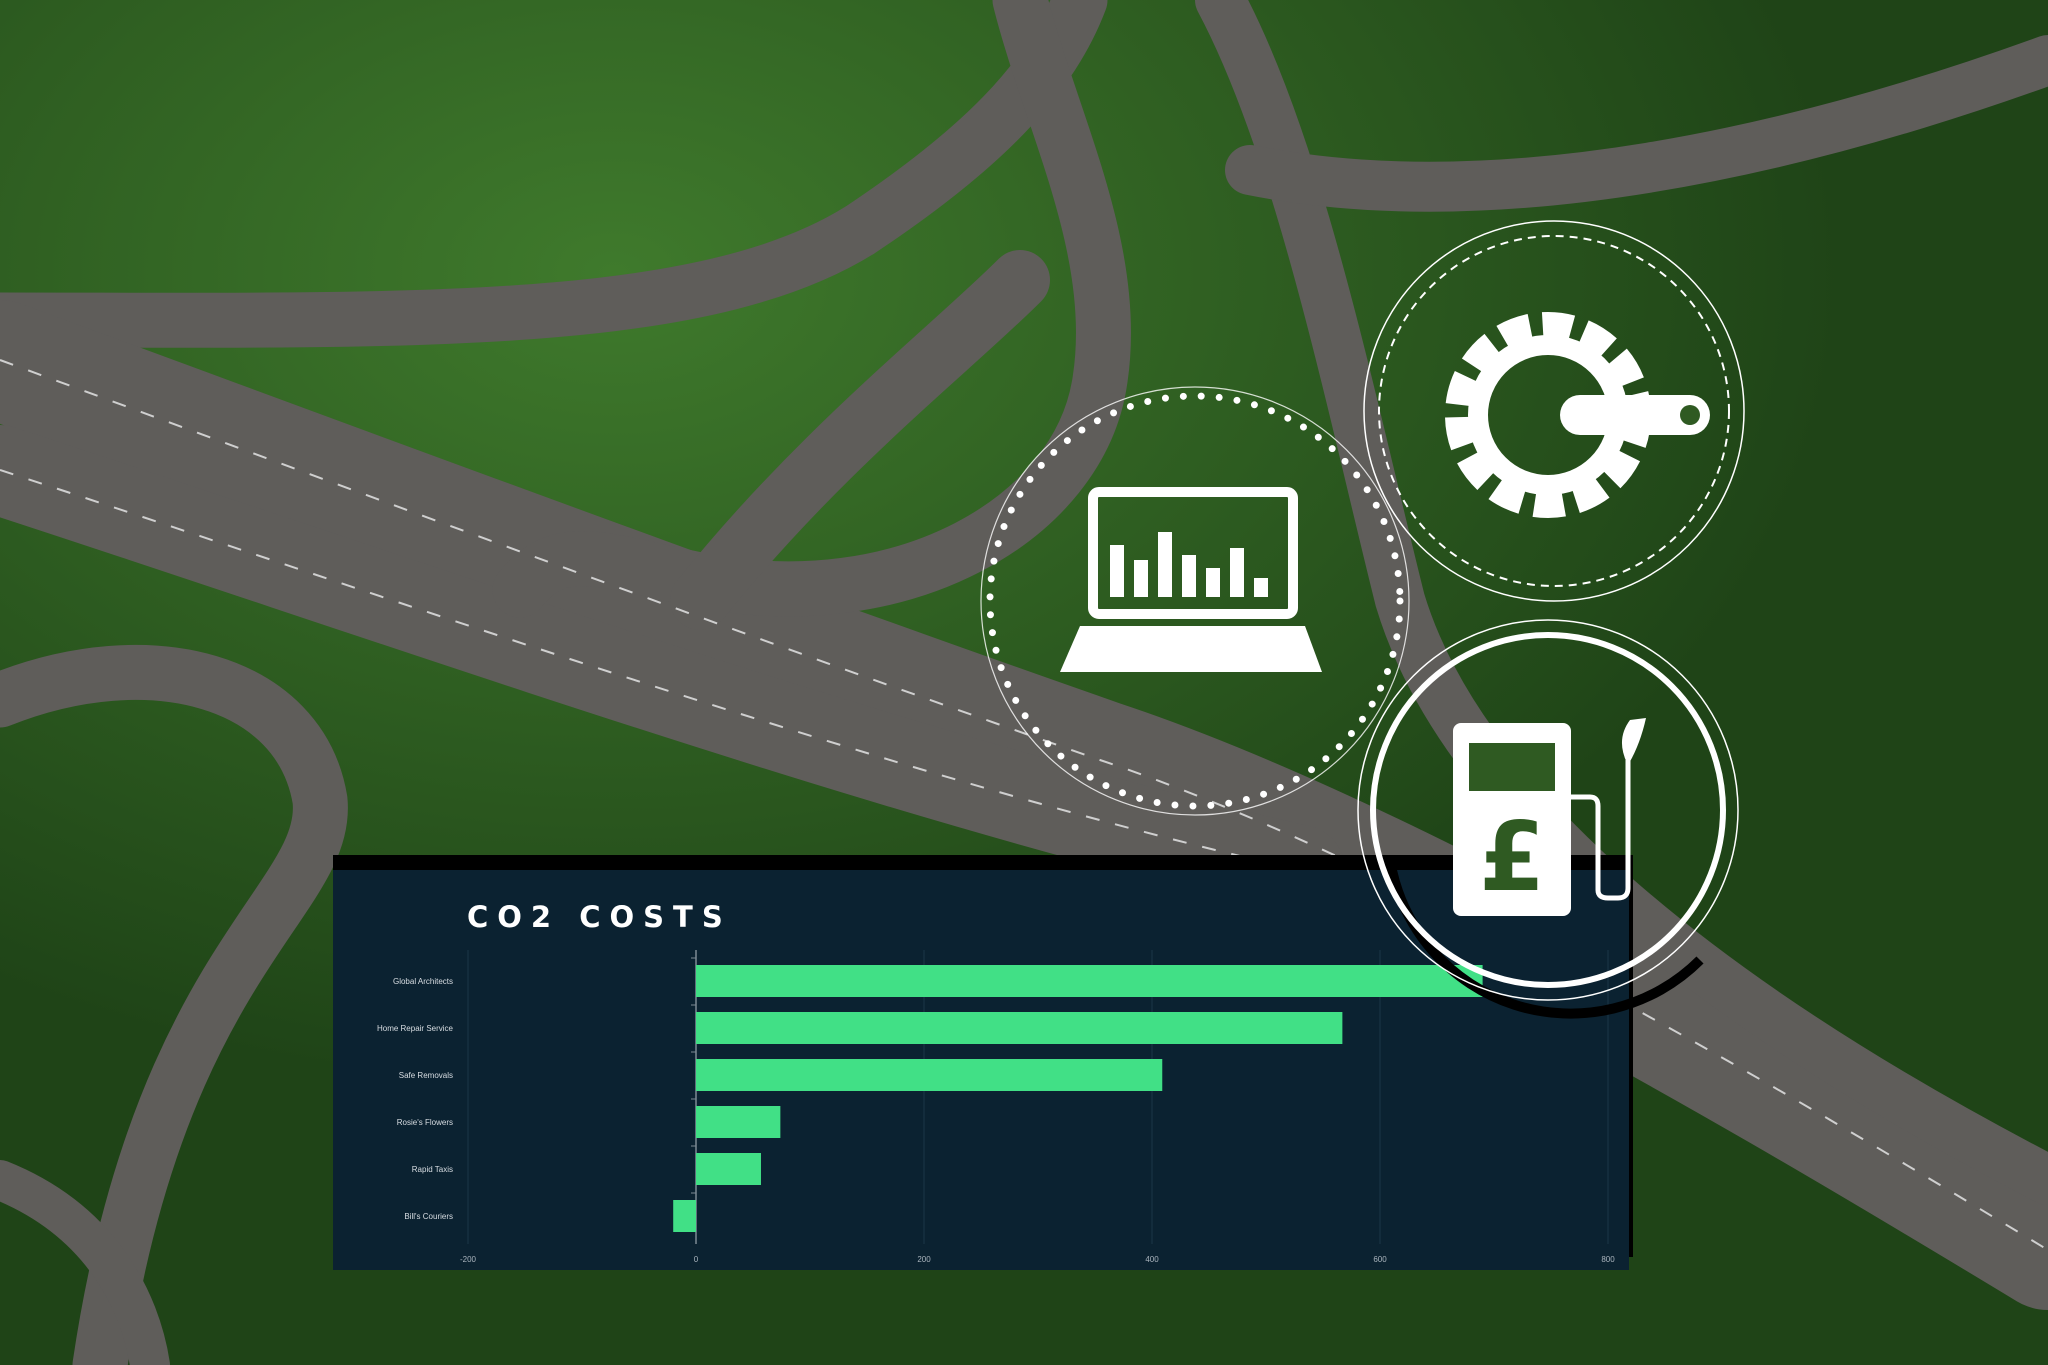 Image resolution: width=2048 pixels, height=1365 pixels. Describe the element at coordinates (929, 1075) in the screenshot. I see `bar-safe-removals` at that location.